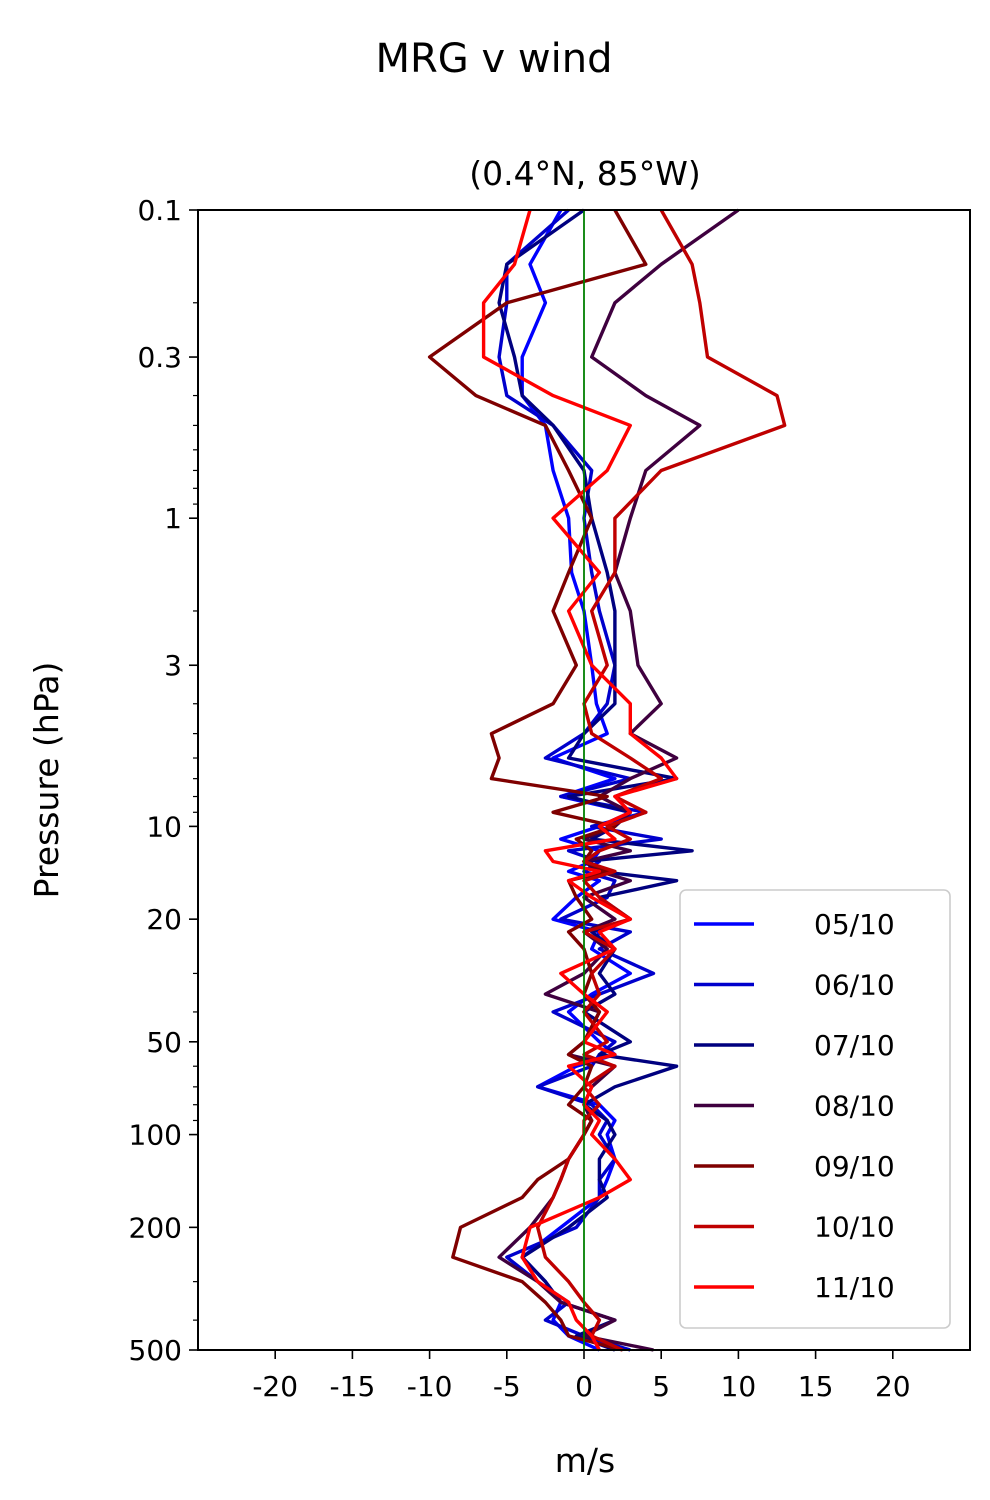 The image size is (990, 1500). Describe the element at coordinates (494, 59) in the screenshot. I see `chart-title: MRG v wind` at that location.